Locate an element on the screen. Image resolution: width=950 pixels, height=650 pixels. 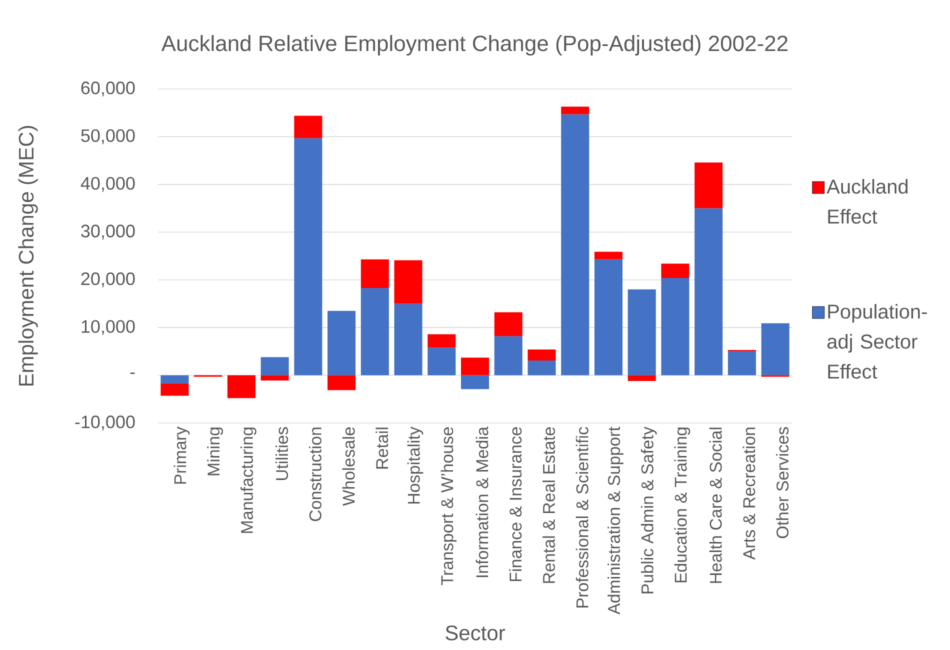
x-tick-label: Public Admin & Safety is located at coordinates (648, 510).